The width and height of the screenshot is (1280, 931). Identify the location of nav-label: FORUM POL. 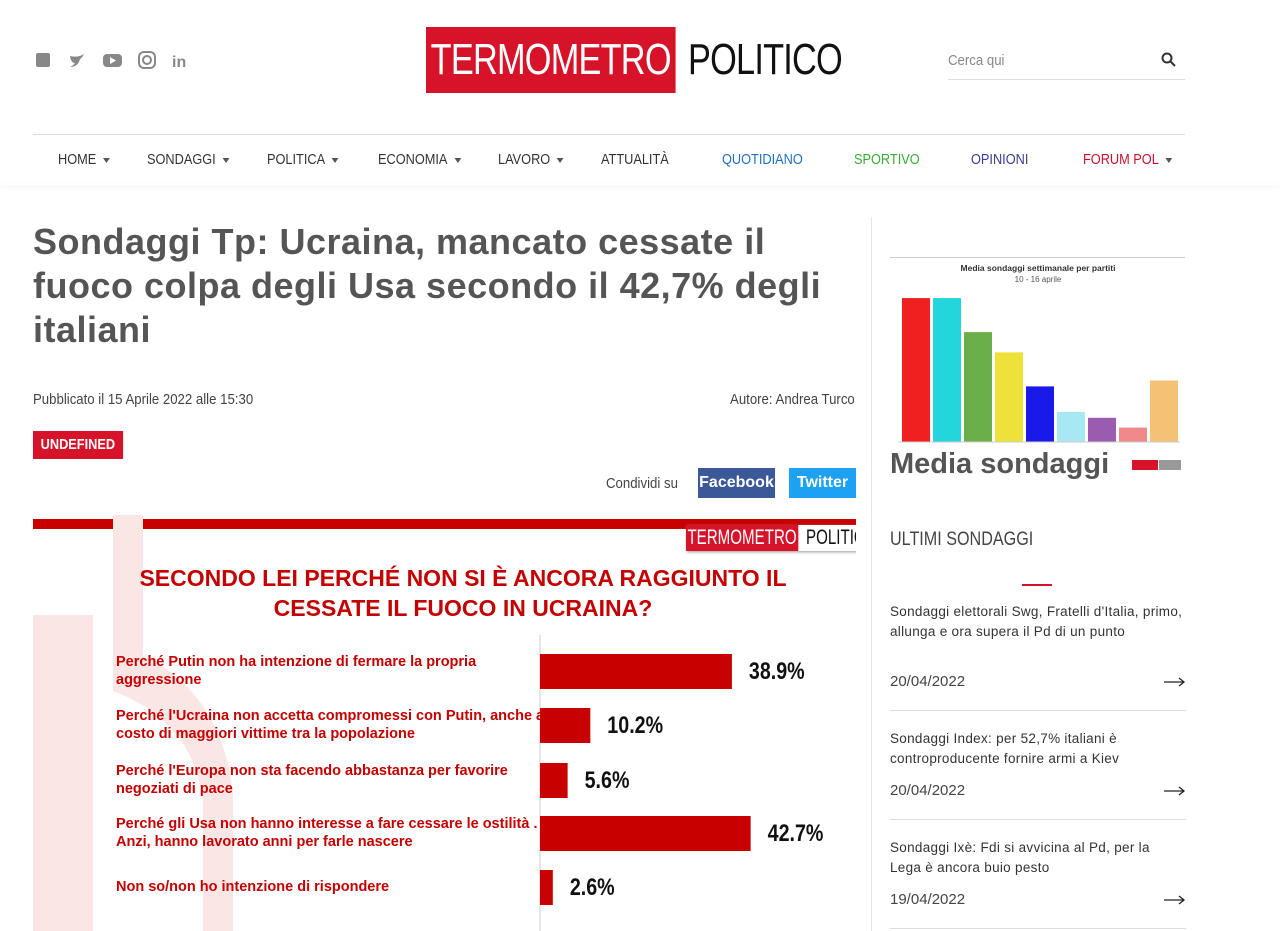
(1121, 159).